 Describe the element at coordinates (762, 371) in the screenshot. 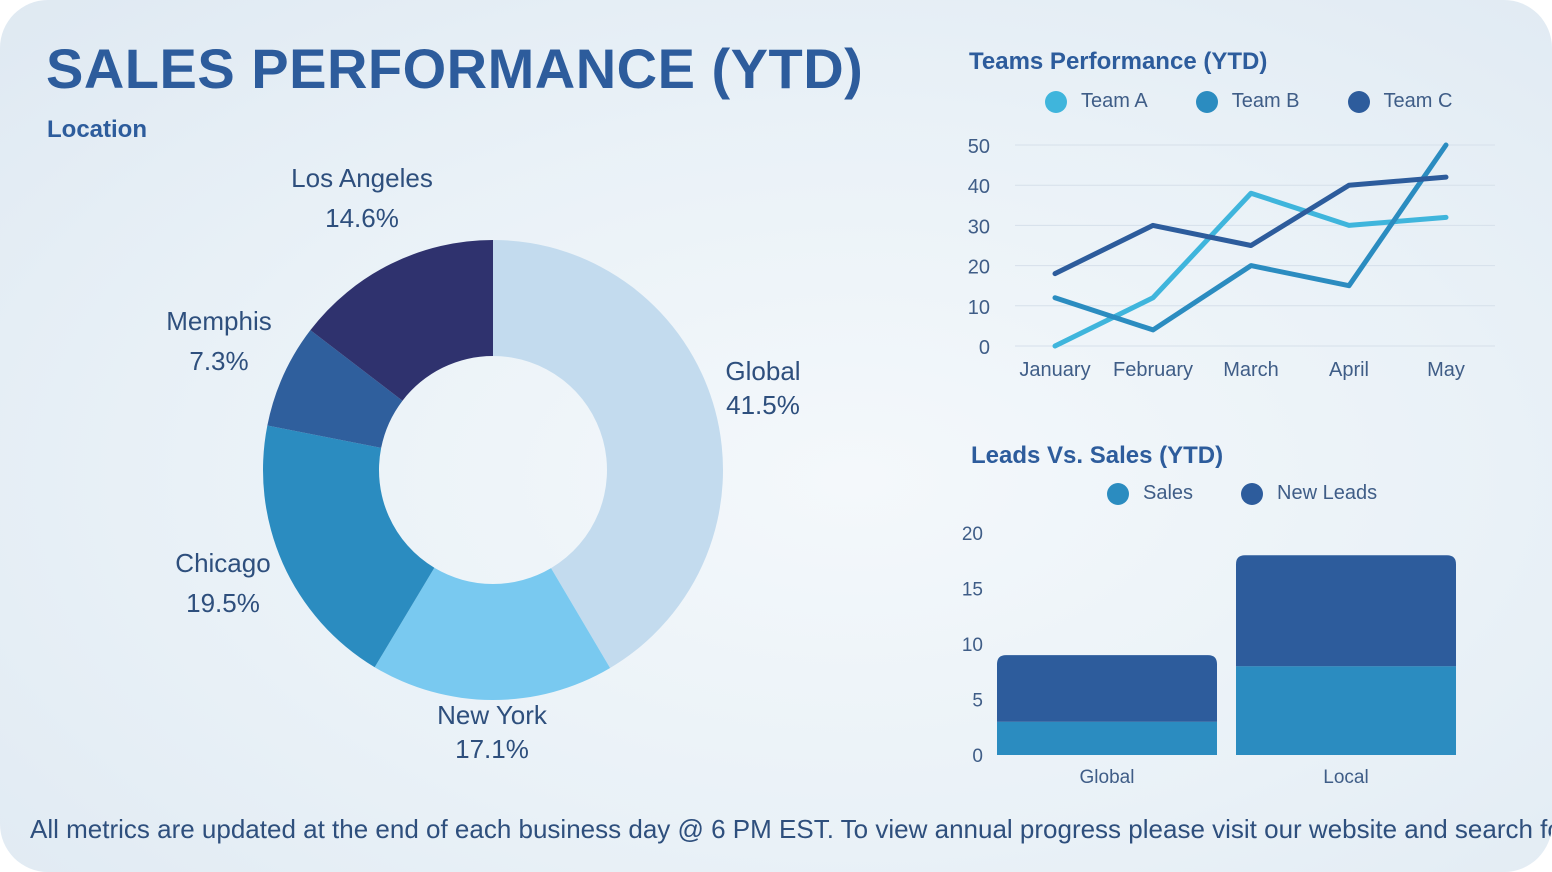

I see `donut-label-global: Global` at that location.